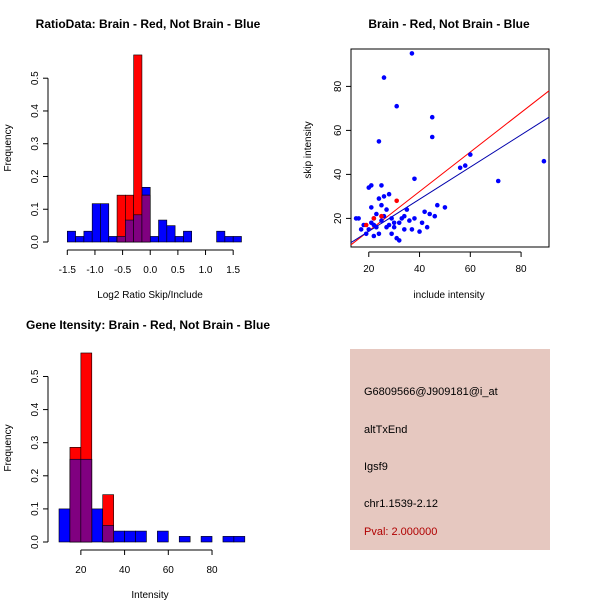 This screenshot has width=600, height=600. I want to click on gene-intensity-histogram-x-label: Intensity, so click(149, 595).